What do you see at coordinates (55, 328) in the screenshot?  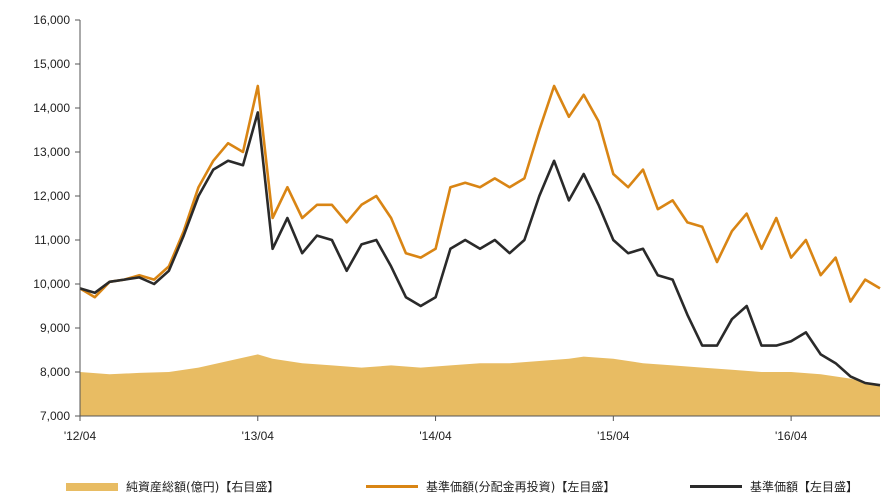 I see `y-tick-label: 9,000` at bounding box center [55, 328].